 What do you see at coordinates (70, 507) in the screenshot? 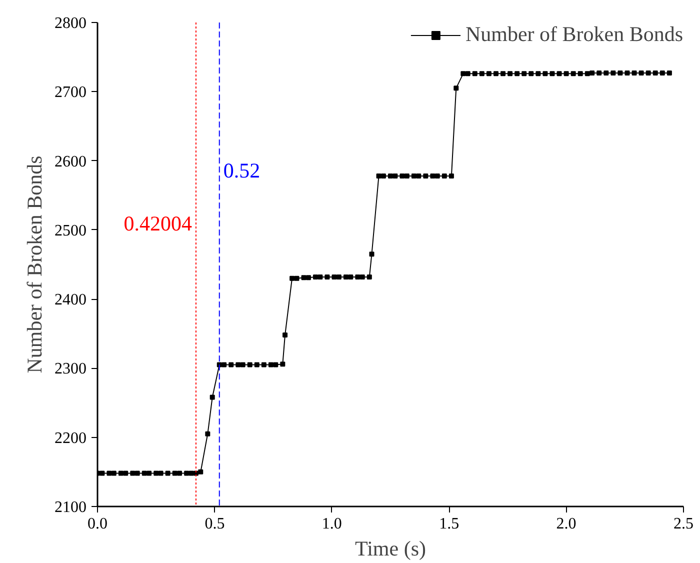
I see `y-tick-label: 2100` at bounding box center [70, 507].